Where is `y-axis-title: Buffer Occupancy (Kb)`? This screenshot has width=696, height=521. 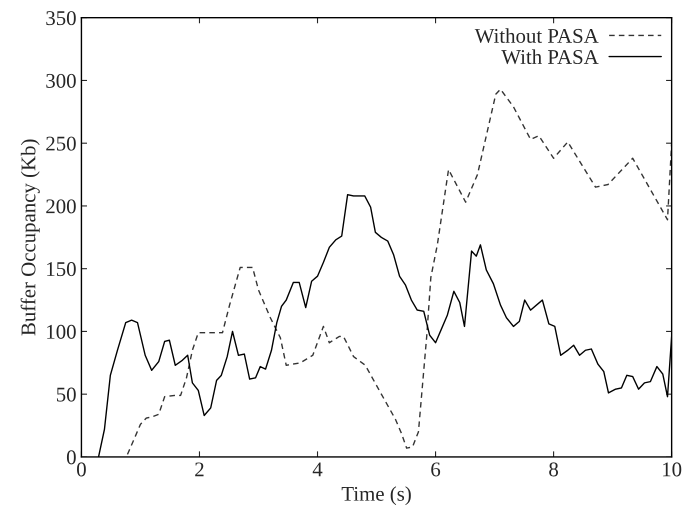
y-axis-title: Buffer Occupancy (Kb) is located at coordinates (30, 238).